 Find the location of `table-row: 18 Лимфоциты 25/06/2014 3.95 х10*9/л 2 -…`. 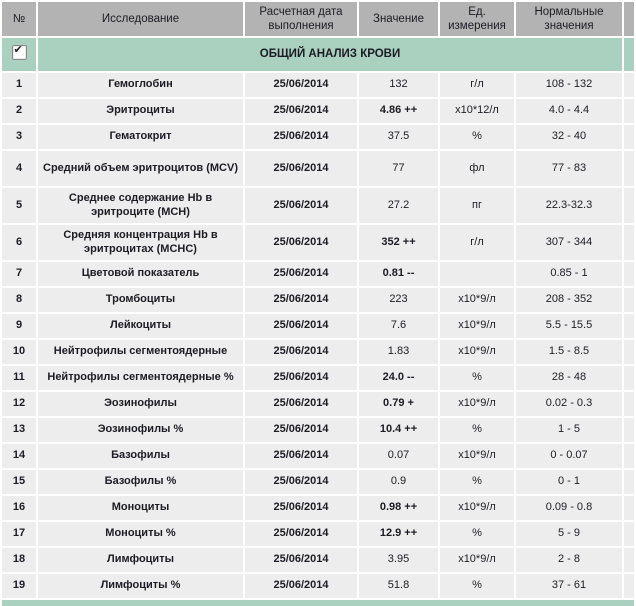

table-row: 18 Лимфоциты 25/06/2014 3.95 х10*9/л 2 -… is located at coordinates (318, 560).